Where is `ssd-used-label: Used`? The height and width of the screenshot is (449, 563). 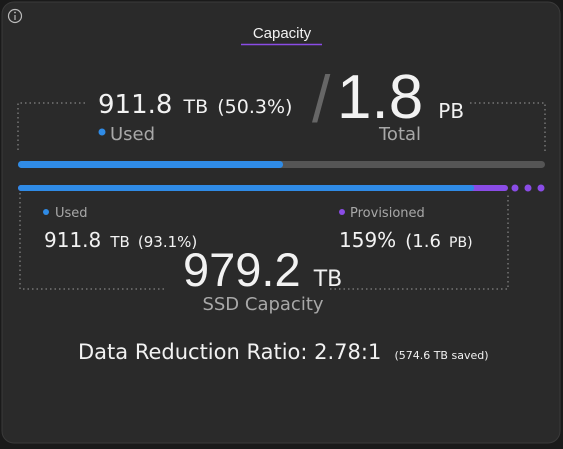
ssd-used-label: Used is located at coordinates (71, 213).